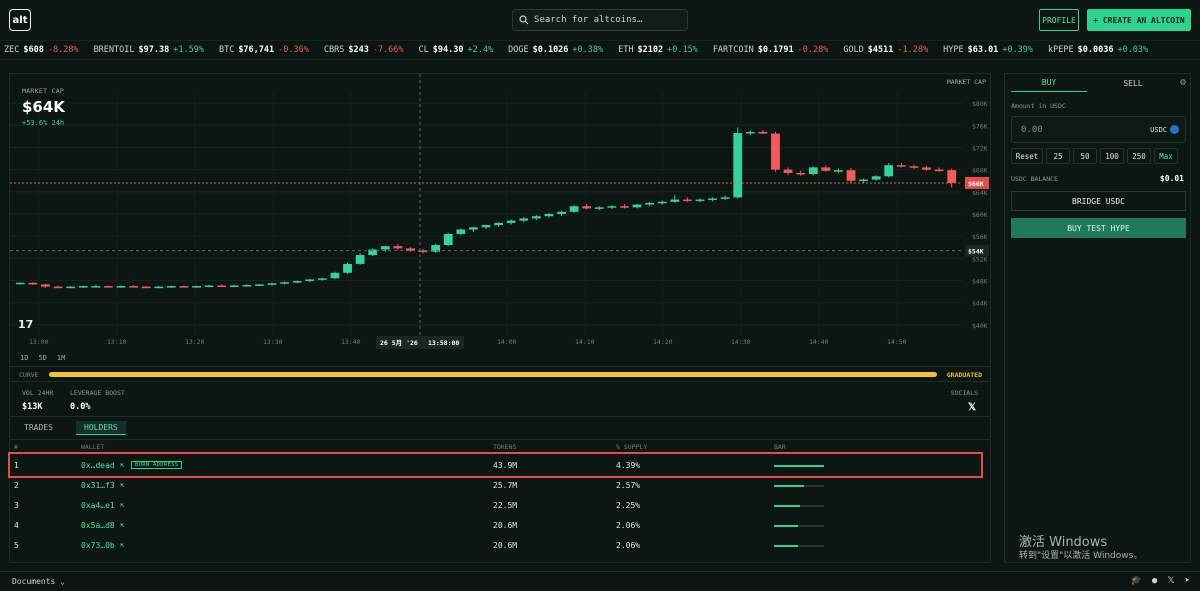 The image size is (1200, 591). Describe the element at coordinates (663, 342) in the screenshot. I see `x-tick-label: 14:20` at that location.